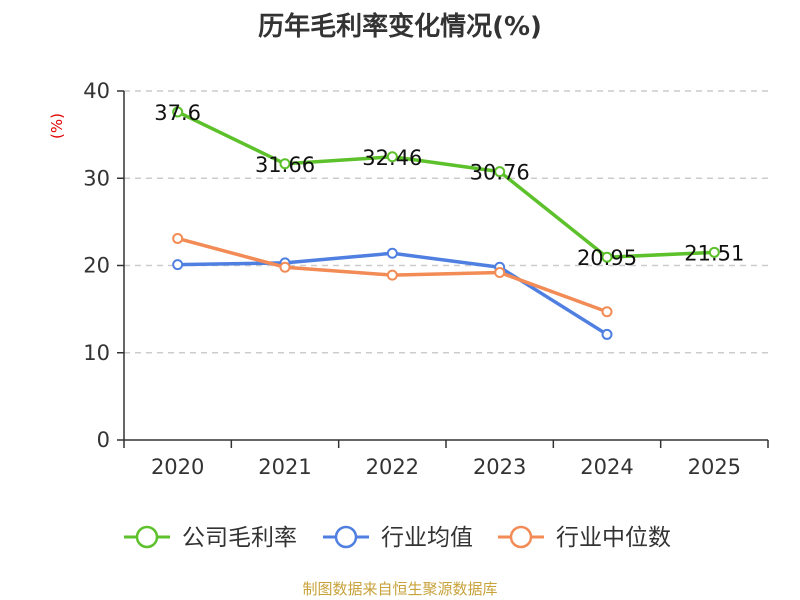 The image size is (800, 600). Describe the element at coordinates (96, 266) in the screenshot. I see `y-tick-label: 20` at that location.